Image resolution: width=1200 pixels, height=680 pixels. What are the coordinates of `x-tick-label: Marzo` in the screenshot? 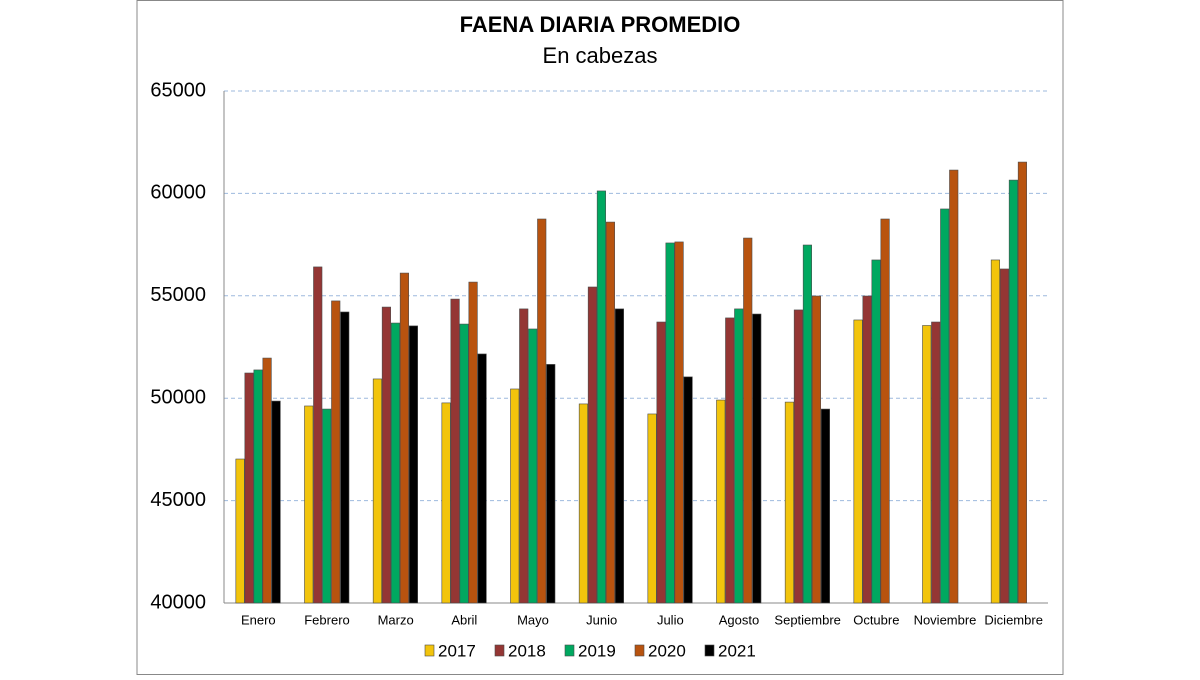 It's located at (396, 619).